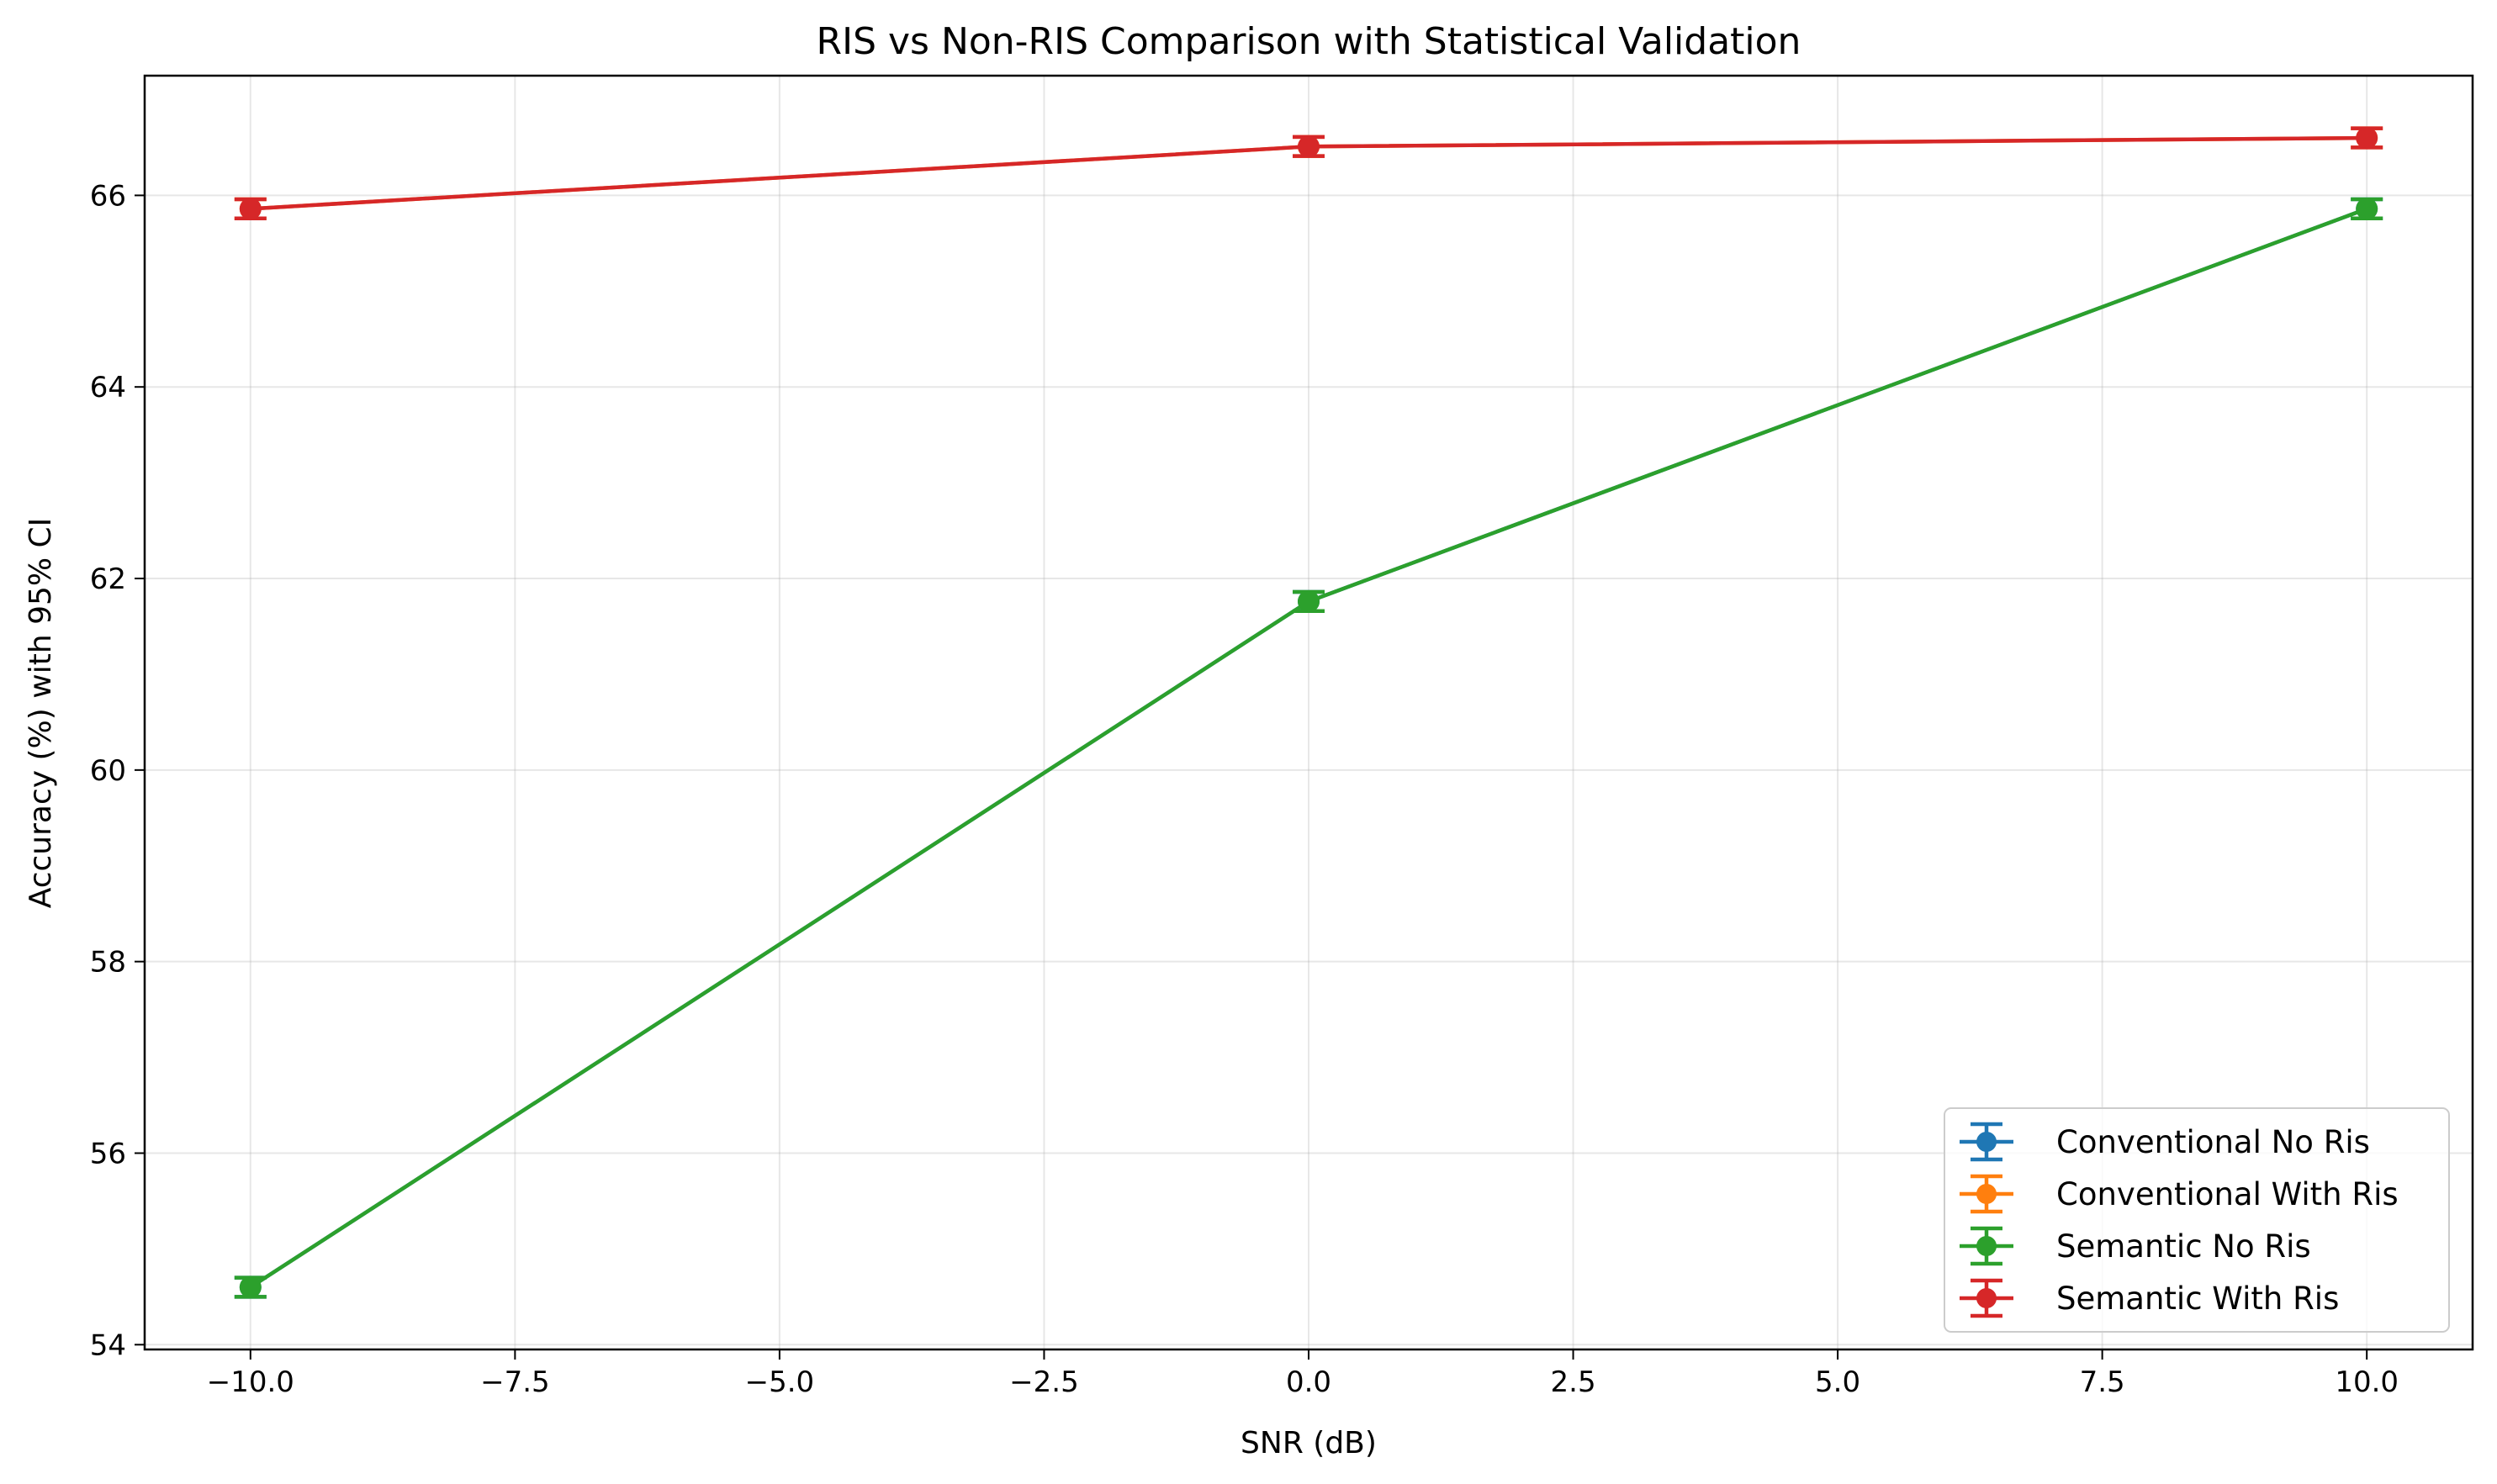 This screenshot has height=1484, width=2497. What do you see at coordinates (2102, 1382) in the screenshot?
I see `x-tick-label: 7.5` at bounding box center [2102, 1382].